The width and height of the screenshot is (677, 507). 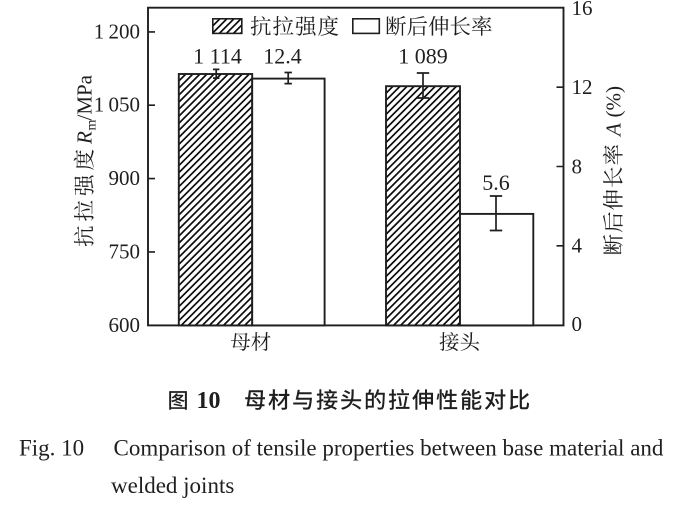 I want to click on svg-text: 10, so click(x=209, y=401).